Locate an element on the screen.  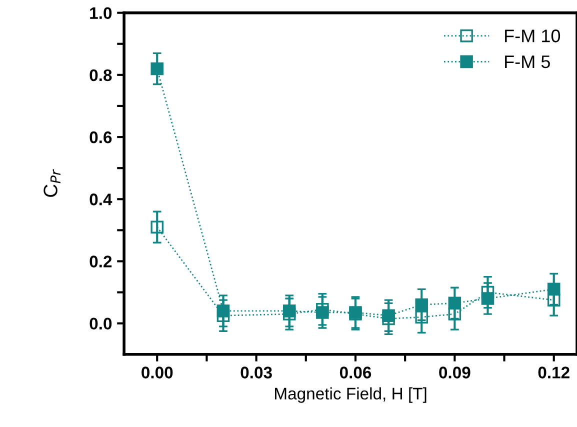
legend-label: F-M 10 is located at coordinates (532, 36).